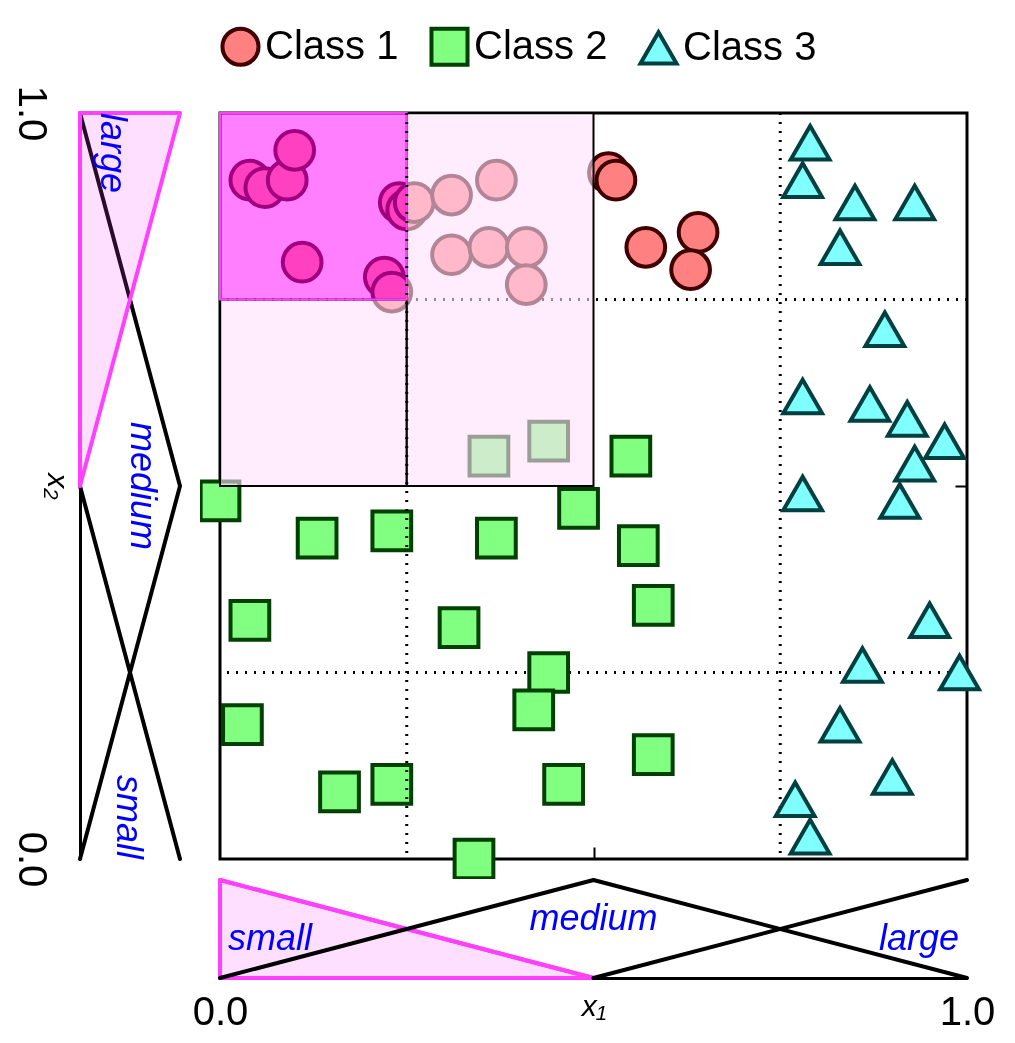  Describe the element at coordinates (593, 918) in the screenshot. I see `series-label: medium` at that location.